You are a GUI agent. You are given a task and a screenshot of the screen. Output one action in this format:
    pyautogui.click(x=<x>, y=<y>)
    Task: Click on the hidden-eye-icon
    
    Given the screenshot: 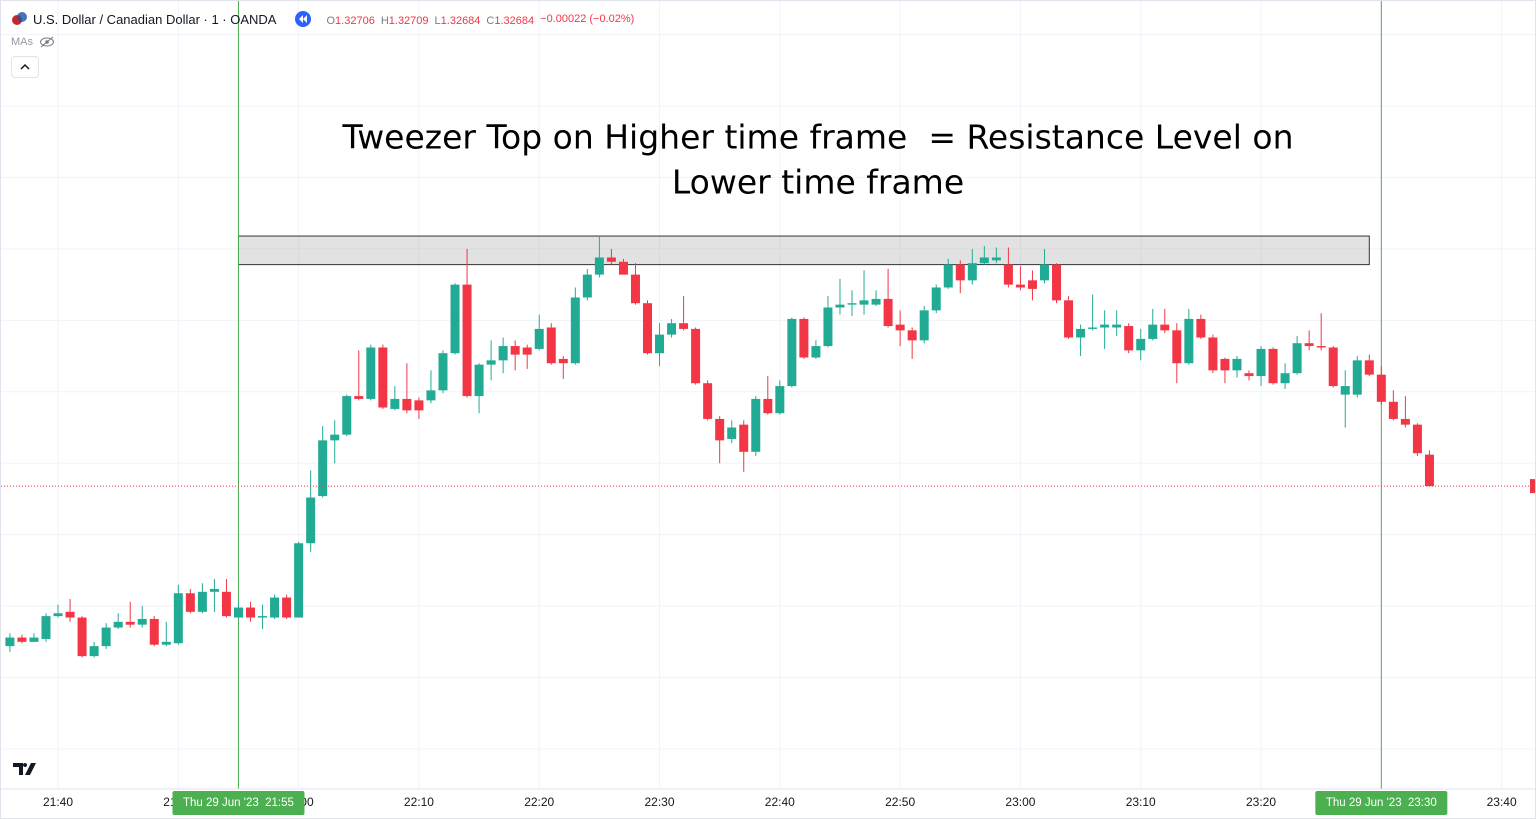 What is the action you would take?
    pyautogui.click(x=47, y=42)
    